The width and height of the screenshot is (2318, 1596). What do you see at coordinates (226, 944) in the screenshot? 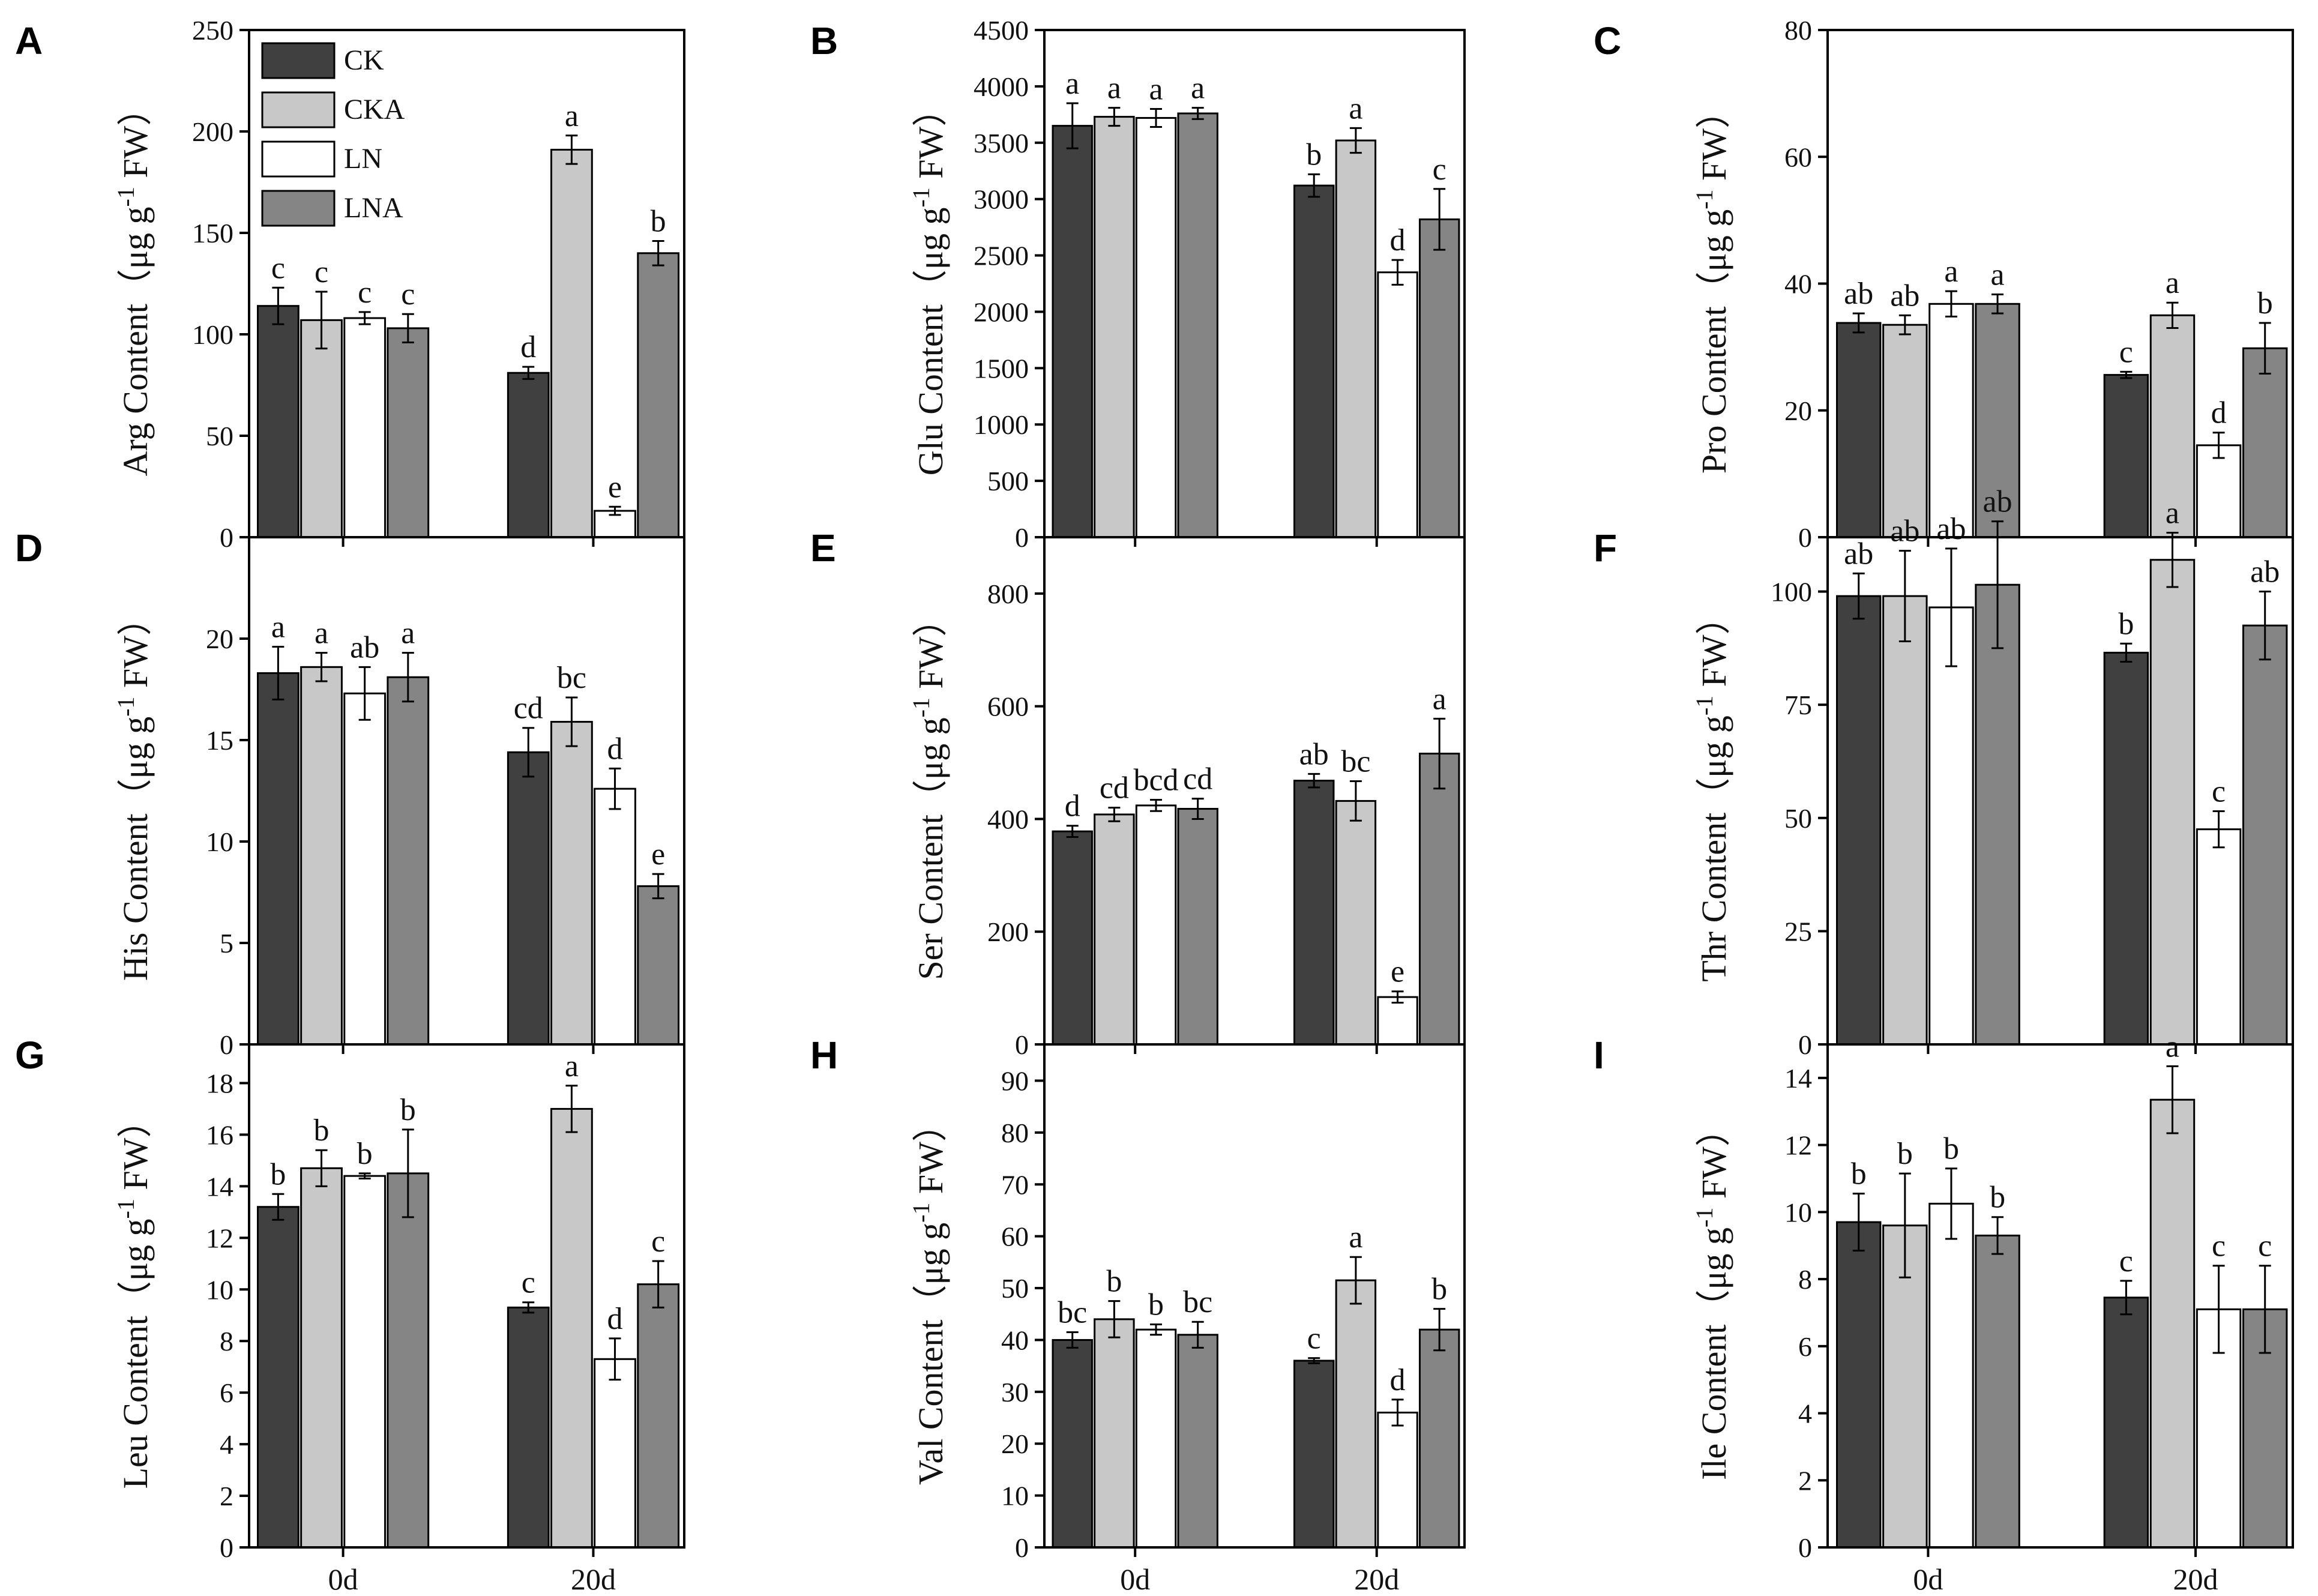
I see `y-tick-label: 5` at bounding box center [226, 944].